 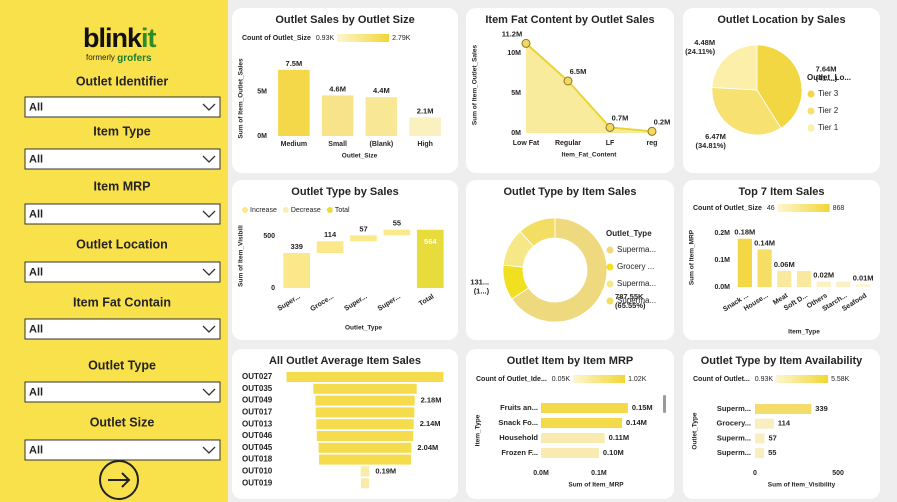 I want to click on category-label: OUT027, so click(x=257, y=376).